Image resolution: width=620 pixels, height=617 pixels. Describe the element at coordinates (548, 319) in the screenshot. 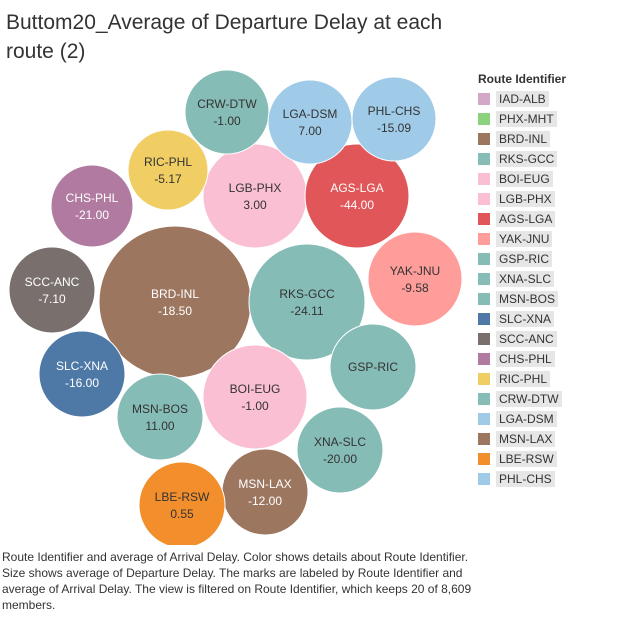

I see `legend-item-slc-xna: SLC-XNA` at that location.